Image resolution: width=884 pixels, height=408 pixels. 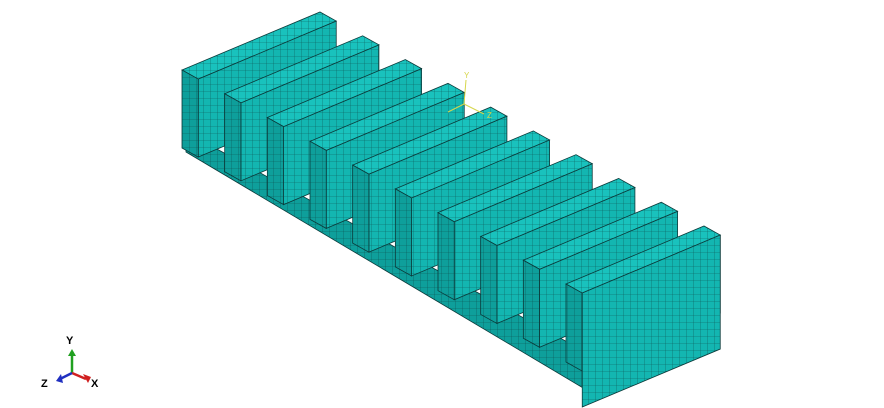 I want to click on fin-2-front-grid, so click(x=232, y=137).